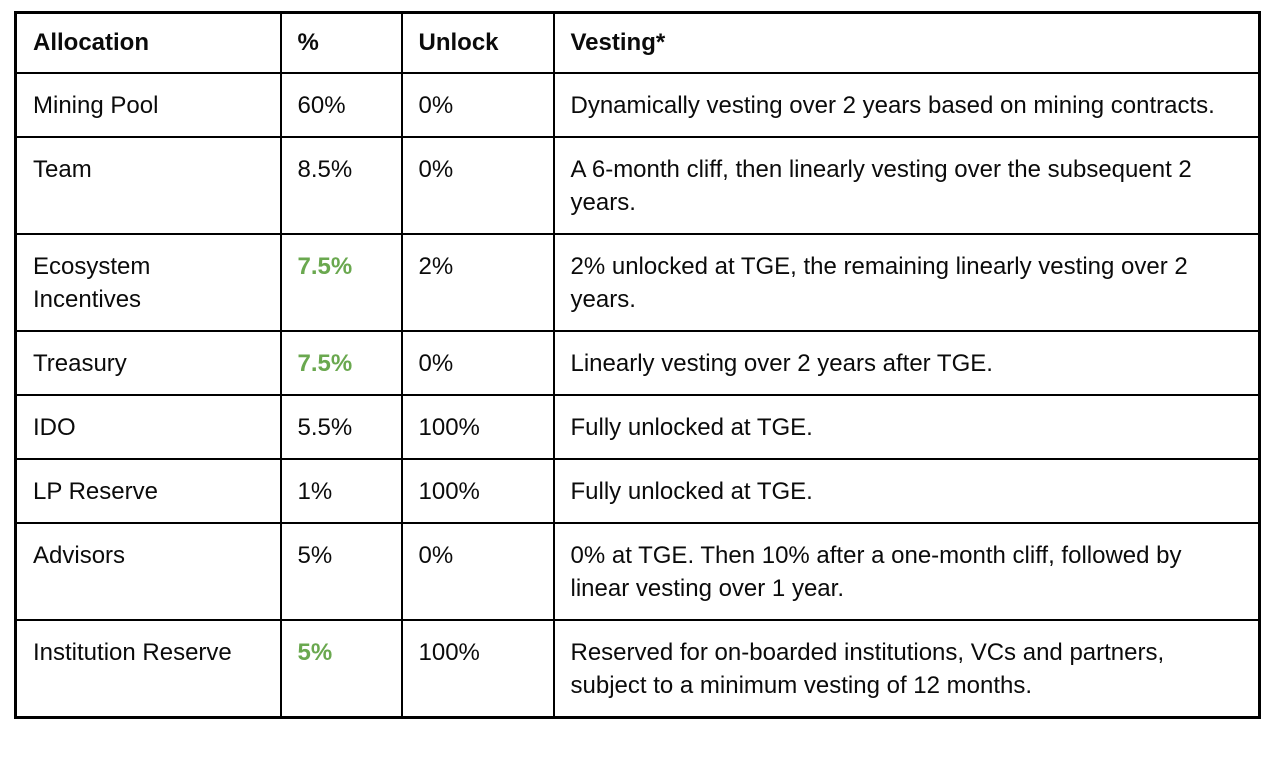 This screenshot has height=766, width=1272. Describe the element at coordinates (148, 363) in the screenshot. I see `cell-allocation: Treasury` at that location.